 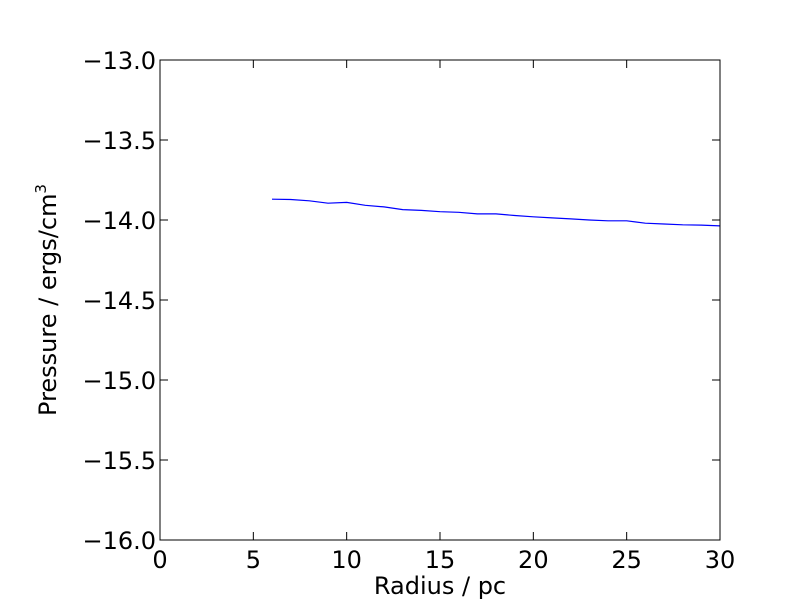 I want to click on x-tick-label: 20, so click(x=533, y=560).